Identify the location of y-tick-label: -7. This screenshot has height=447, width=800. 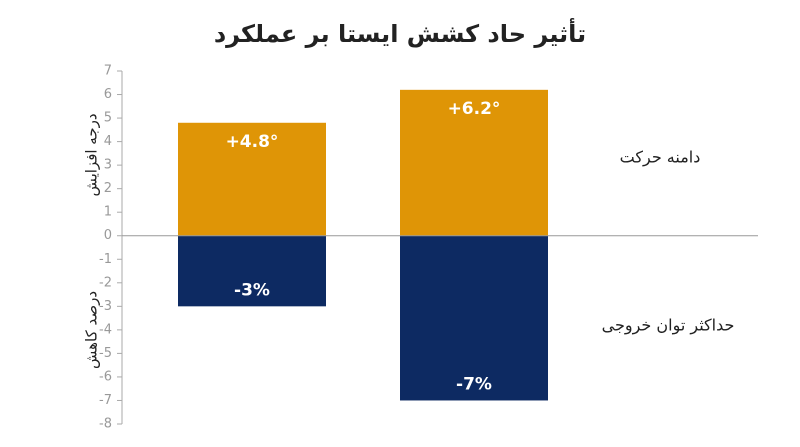
(105, 400).